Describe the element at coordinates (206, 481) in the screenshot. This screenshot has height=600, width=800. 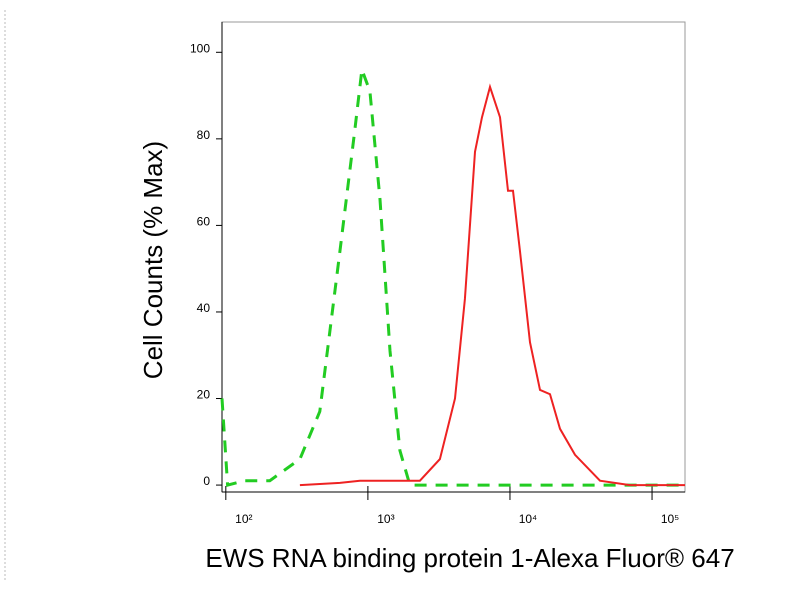
I see `y-tick-label: 0` at that location.